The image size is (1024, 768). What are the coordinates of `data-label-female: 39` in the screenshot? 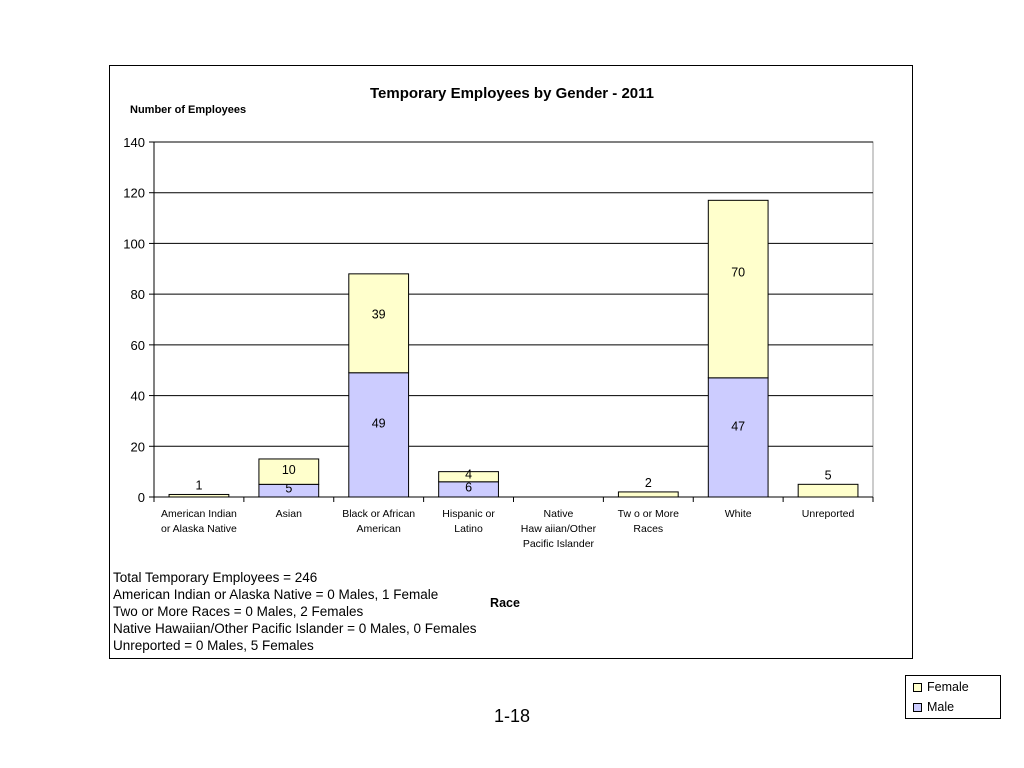 It's located at (379, 314).